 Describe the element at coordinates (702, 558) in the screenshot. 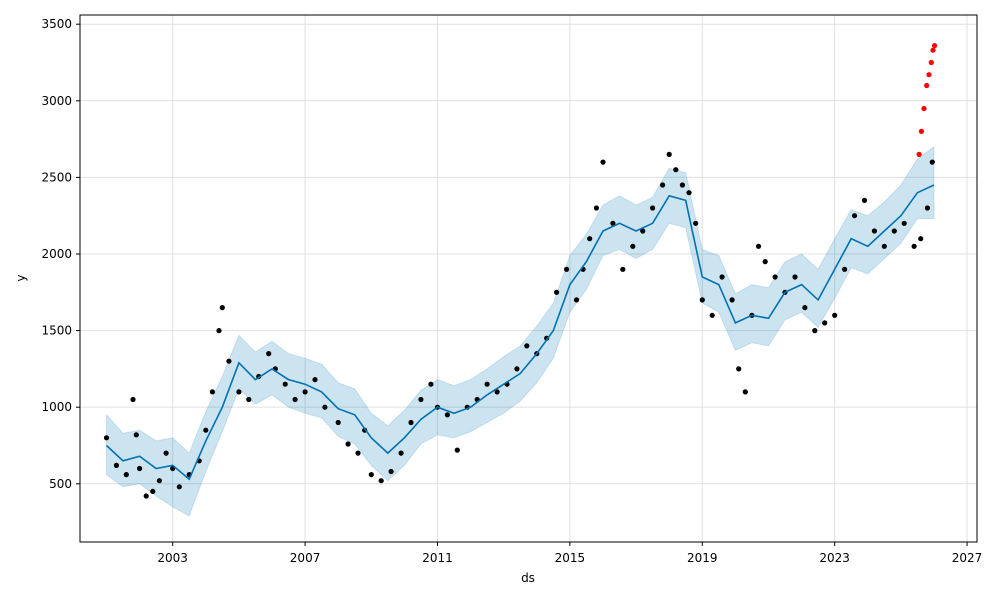

I see `x-tick-label: 2019` at that location.